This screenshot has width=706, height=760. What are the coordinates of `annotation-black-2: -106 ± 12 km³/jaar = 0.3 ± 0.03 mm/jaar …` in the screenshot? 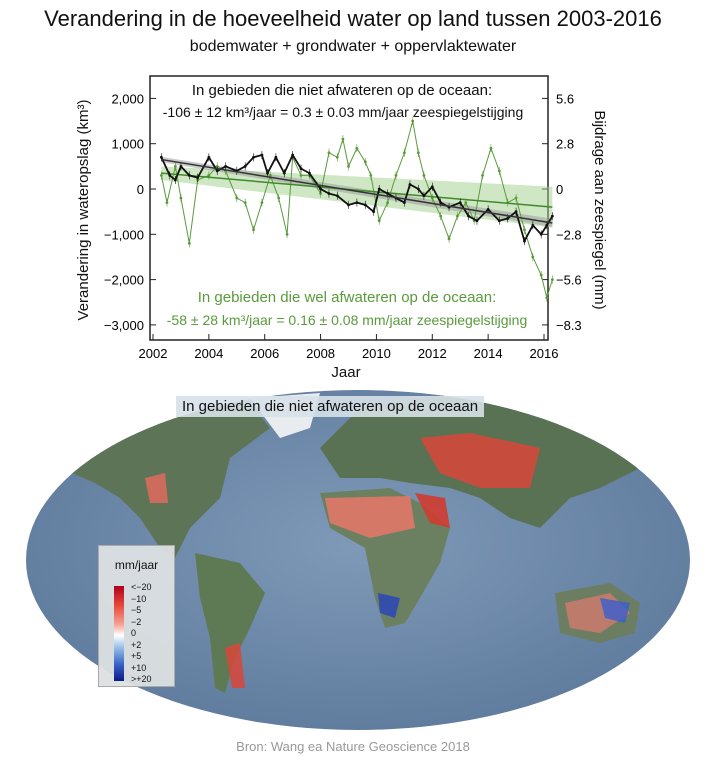 It's located at (343, 112).